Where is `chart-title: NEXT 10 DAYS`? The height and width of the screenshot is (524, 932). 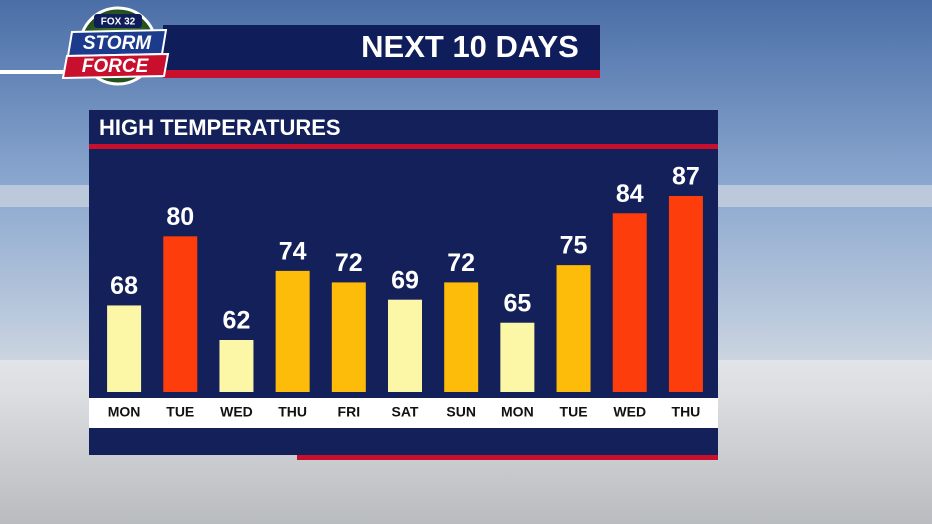 chart-title: NEXT 10 DAYS is located at coordinates (470, 46).